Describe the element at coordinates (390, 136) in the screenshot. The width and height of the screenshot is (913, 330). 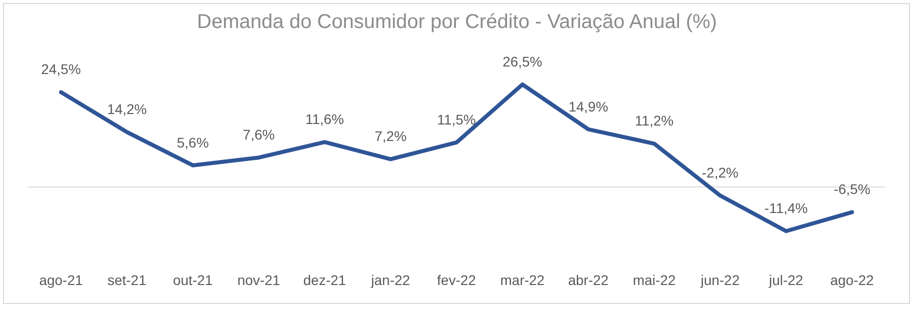
I see `data-label: 7,2%` at that location.